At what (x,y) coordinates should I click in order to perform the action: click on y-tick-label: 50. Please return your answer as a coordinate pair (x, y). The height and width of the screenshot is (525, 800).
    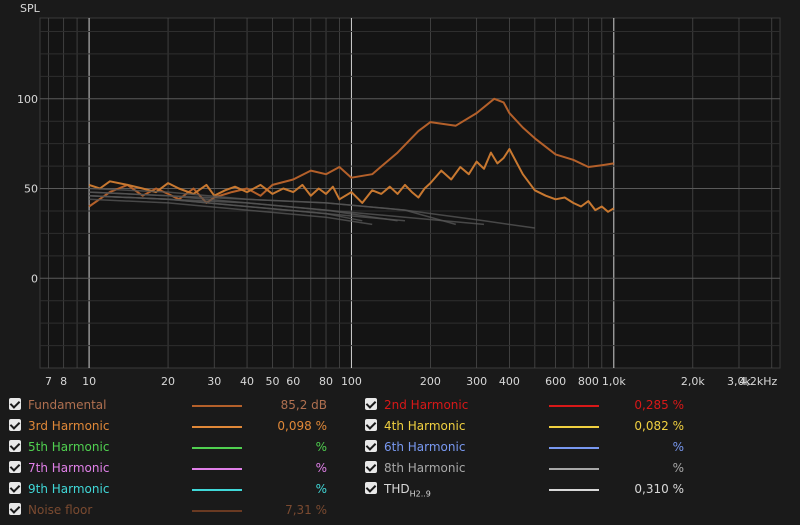
    Looking at the image, I should click on (31, 189).